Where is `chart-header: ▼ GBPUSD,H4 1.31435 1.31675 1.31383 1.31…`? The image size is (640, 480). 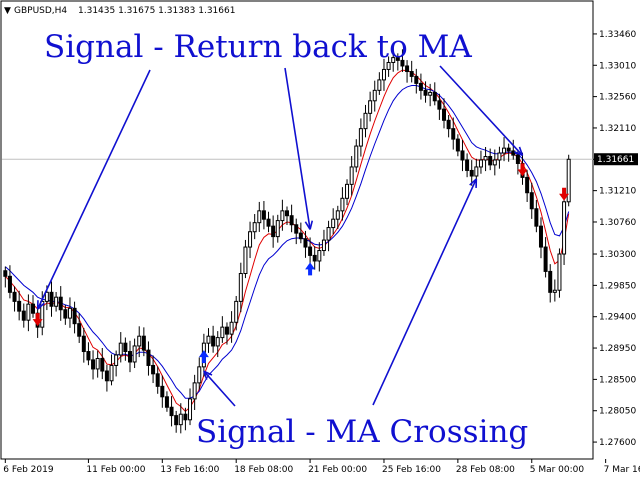
chart-header: ▼ GBPUSD,H4 1.31435 1.31675 1.31383 1.31… is located at coordinates (119, 11).